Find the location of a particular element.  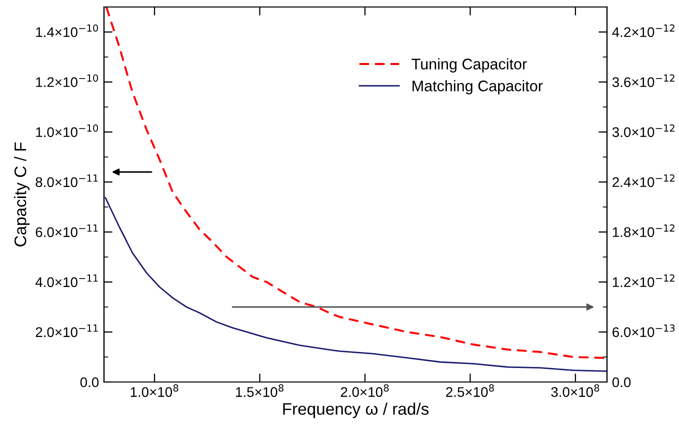

y2-tick-label: 2.4×10$^{−12}$ is located at coordinates (643, 181).